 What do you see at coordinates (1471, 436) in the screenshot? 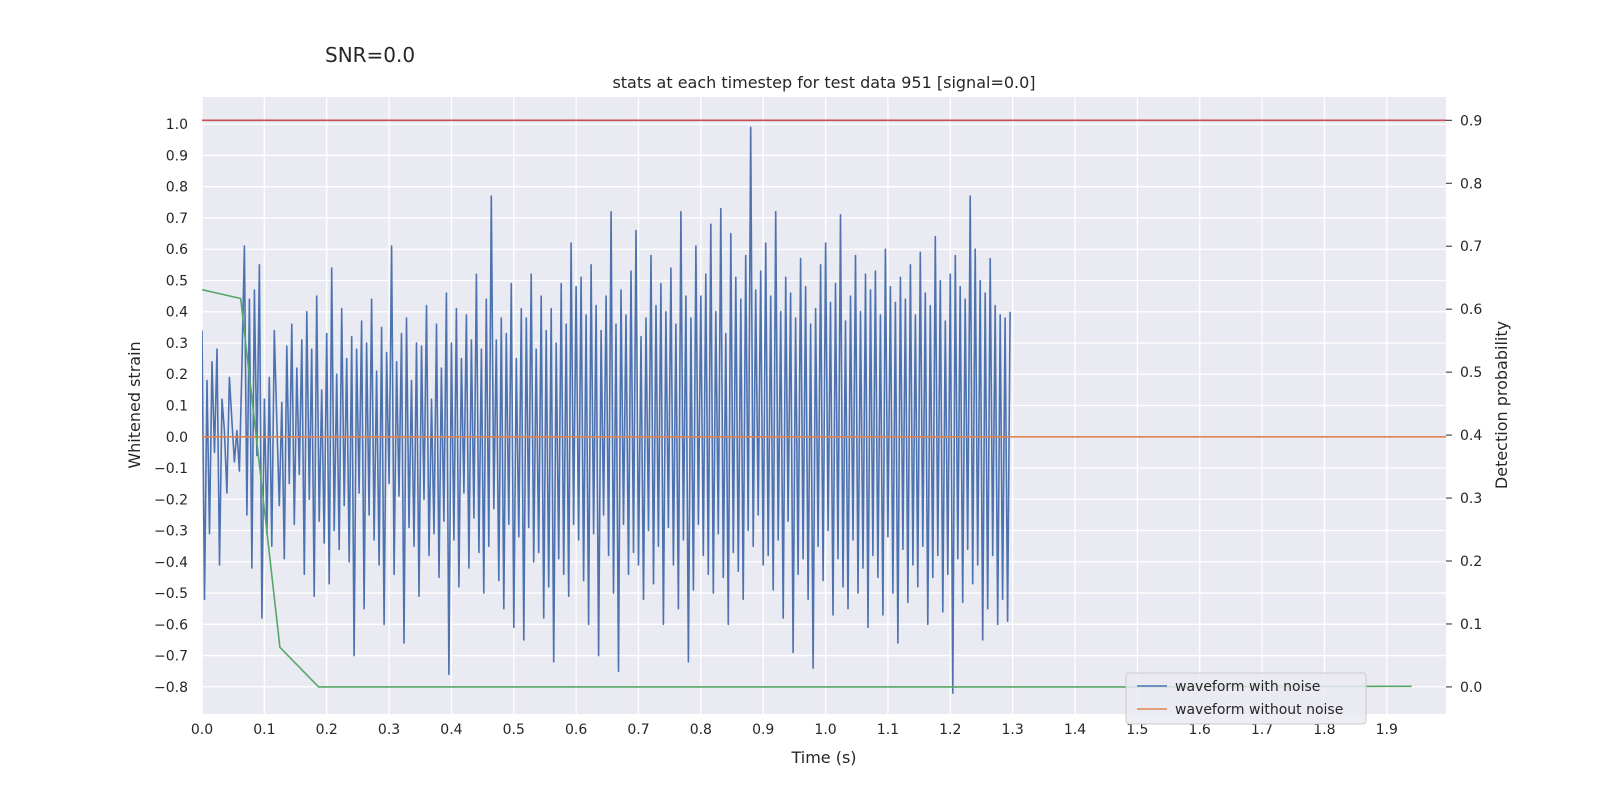
I see `y2-tick-label: 0.4` at bounding box center [1471, 436].